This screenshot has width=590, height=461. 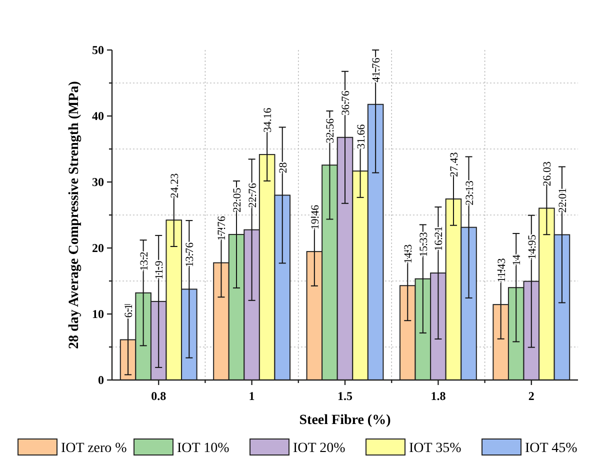 I want to click on data-label: 36.76, so click(x=346, y=103).